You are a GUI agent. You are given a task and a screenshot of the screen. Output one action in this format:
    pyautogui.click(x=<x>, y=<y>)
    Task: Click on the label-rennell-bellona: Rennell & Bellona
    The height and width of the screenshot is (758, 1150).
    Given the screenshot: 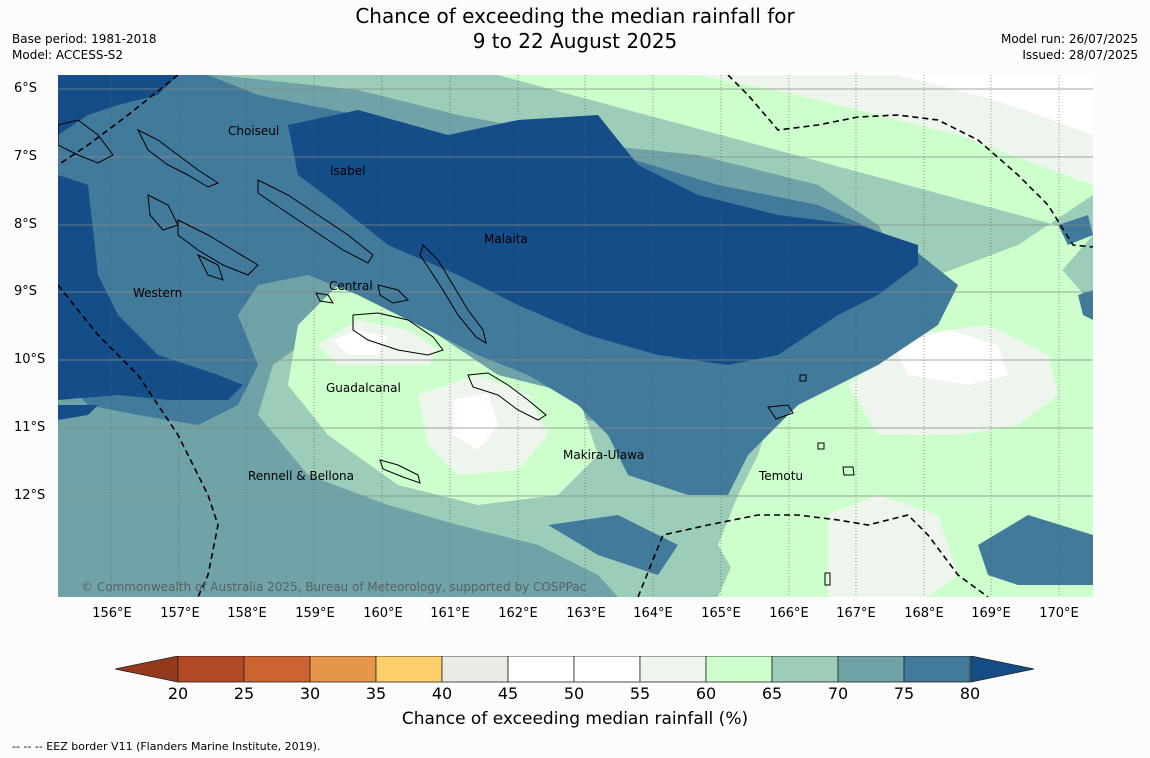 What is the action you would take?
    pyautogui.click(x=301, y=476)
    